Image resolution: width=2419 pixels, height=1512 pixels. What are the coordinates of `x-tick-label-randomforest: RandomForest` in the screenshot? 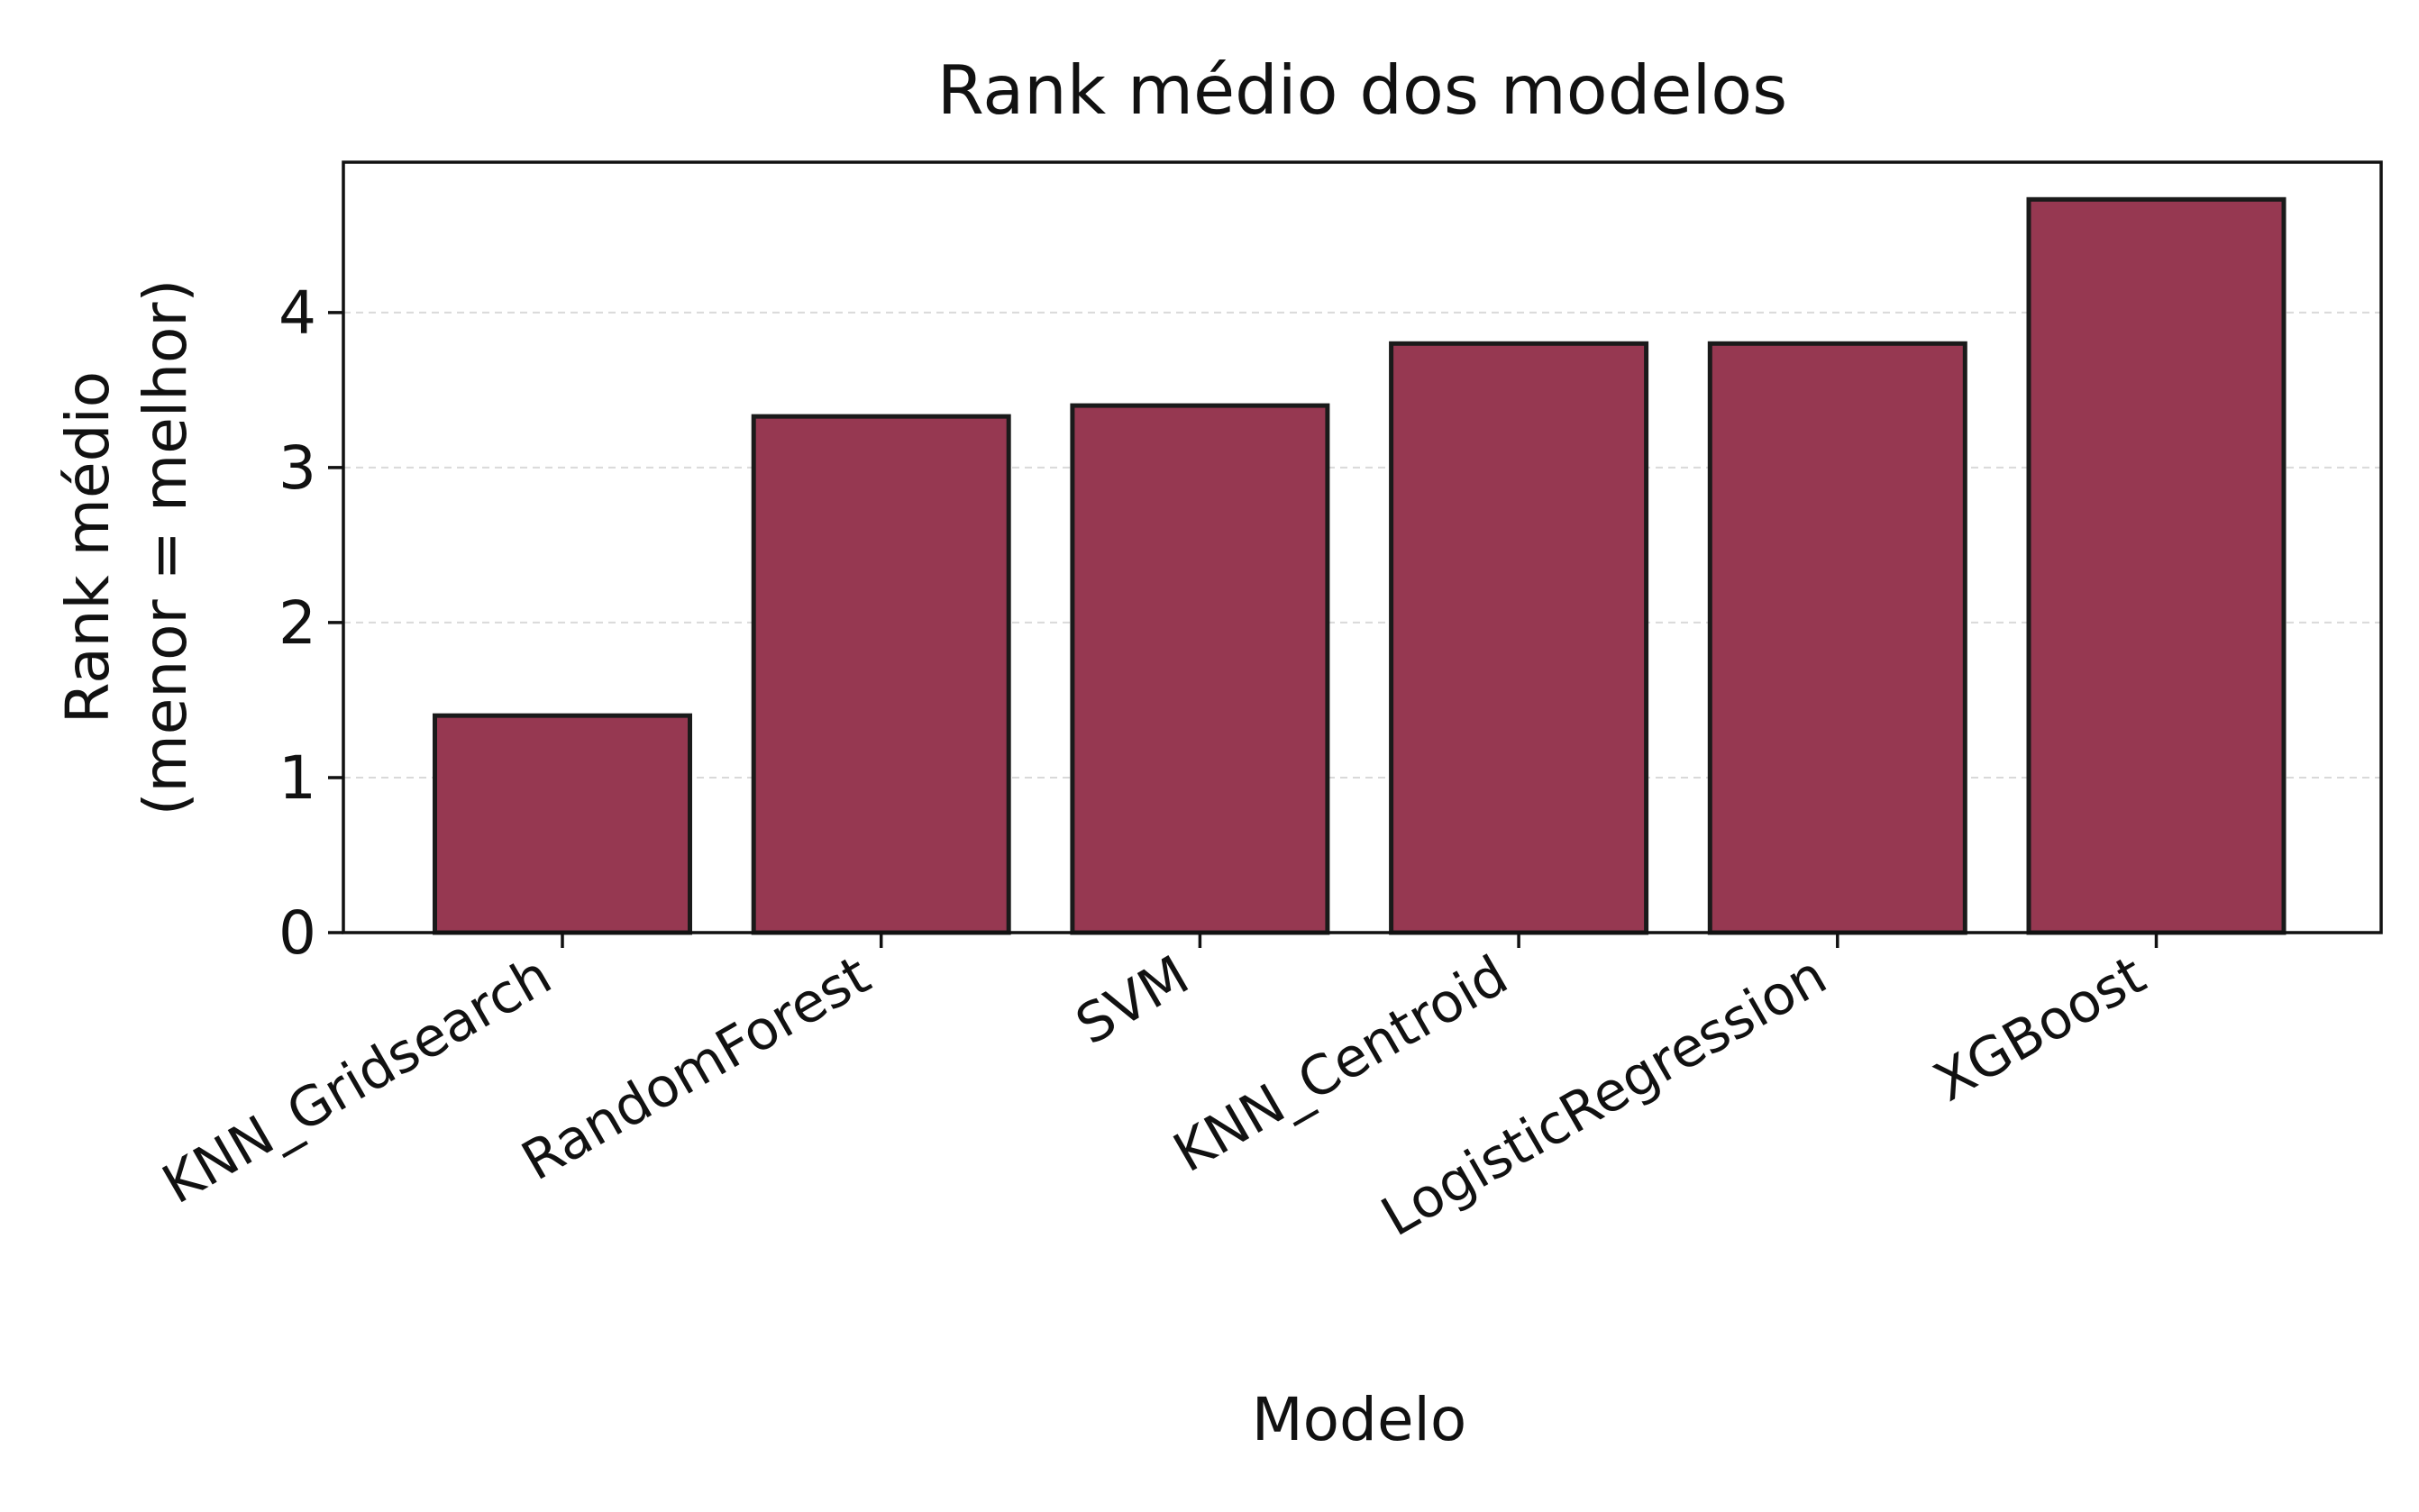 It's located at (697, 1068).